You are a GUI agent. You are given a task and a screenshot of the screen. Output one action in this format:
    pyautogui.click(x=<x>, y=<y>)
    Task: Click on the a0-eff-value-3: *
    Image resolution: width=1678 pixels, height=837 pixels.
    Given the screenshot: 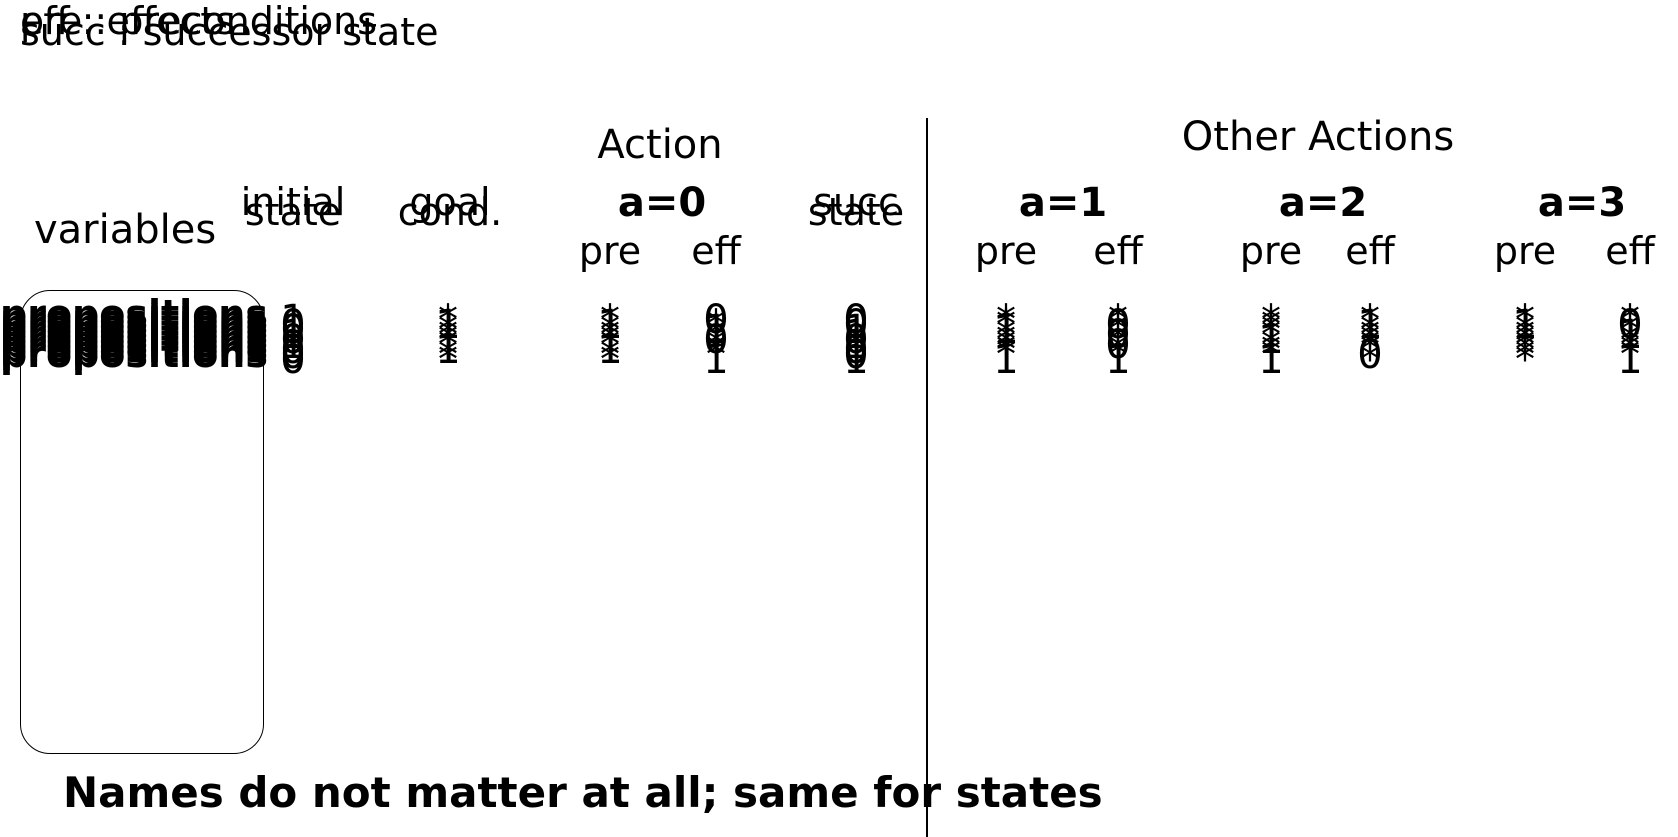 What is the action you would take?
    pyautogui.click(x=716, y=335)
    